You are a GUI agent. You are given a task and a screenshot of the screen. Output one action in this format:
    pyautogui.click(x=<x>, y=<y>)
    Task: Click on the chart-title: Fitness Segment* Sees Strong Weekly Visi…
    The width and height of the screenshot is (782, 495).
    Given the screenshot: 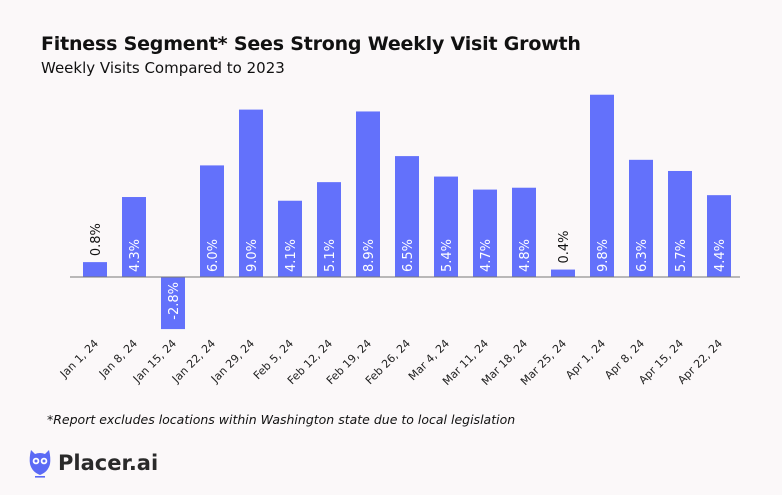 What is the action you would take?
    pyautogui.click(x=311, y=44)
    